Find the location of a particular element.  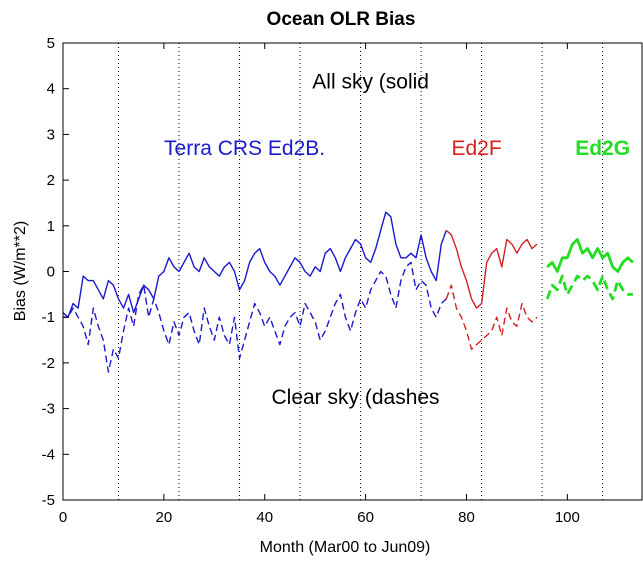

y-axis-label: Bias (W/m**2) is located at coordinates (20, 271).